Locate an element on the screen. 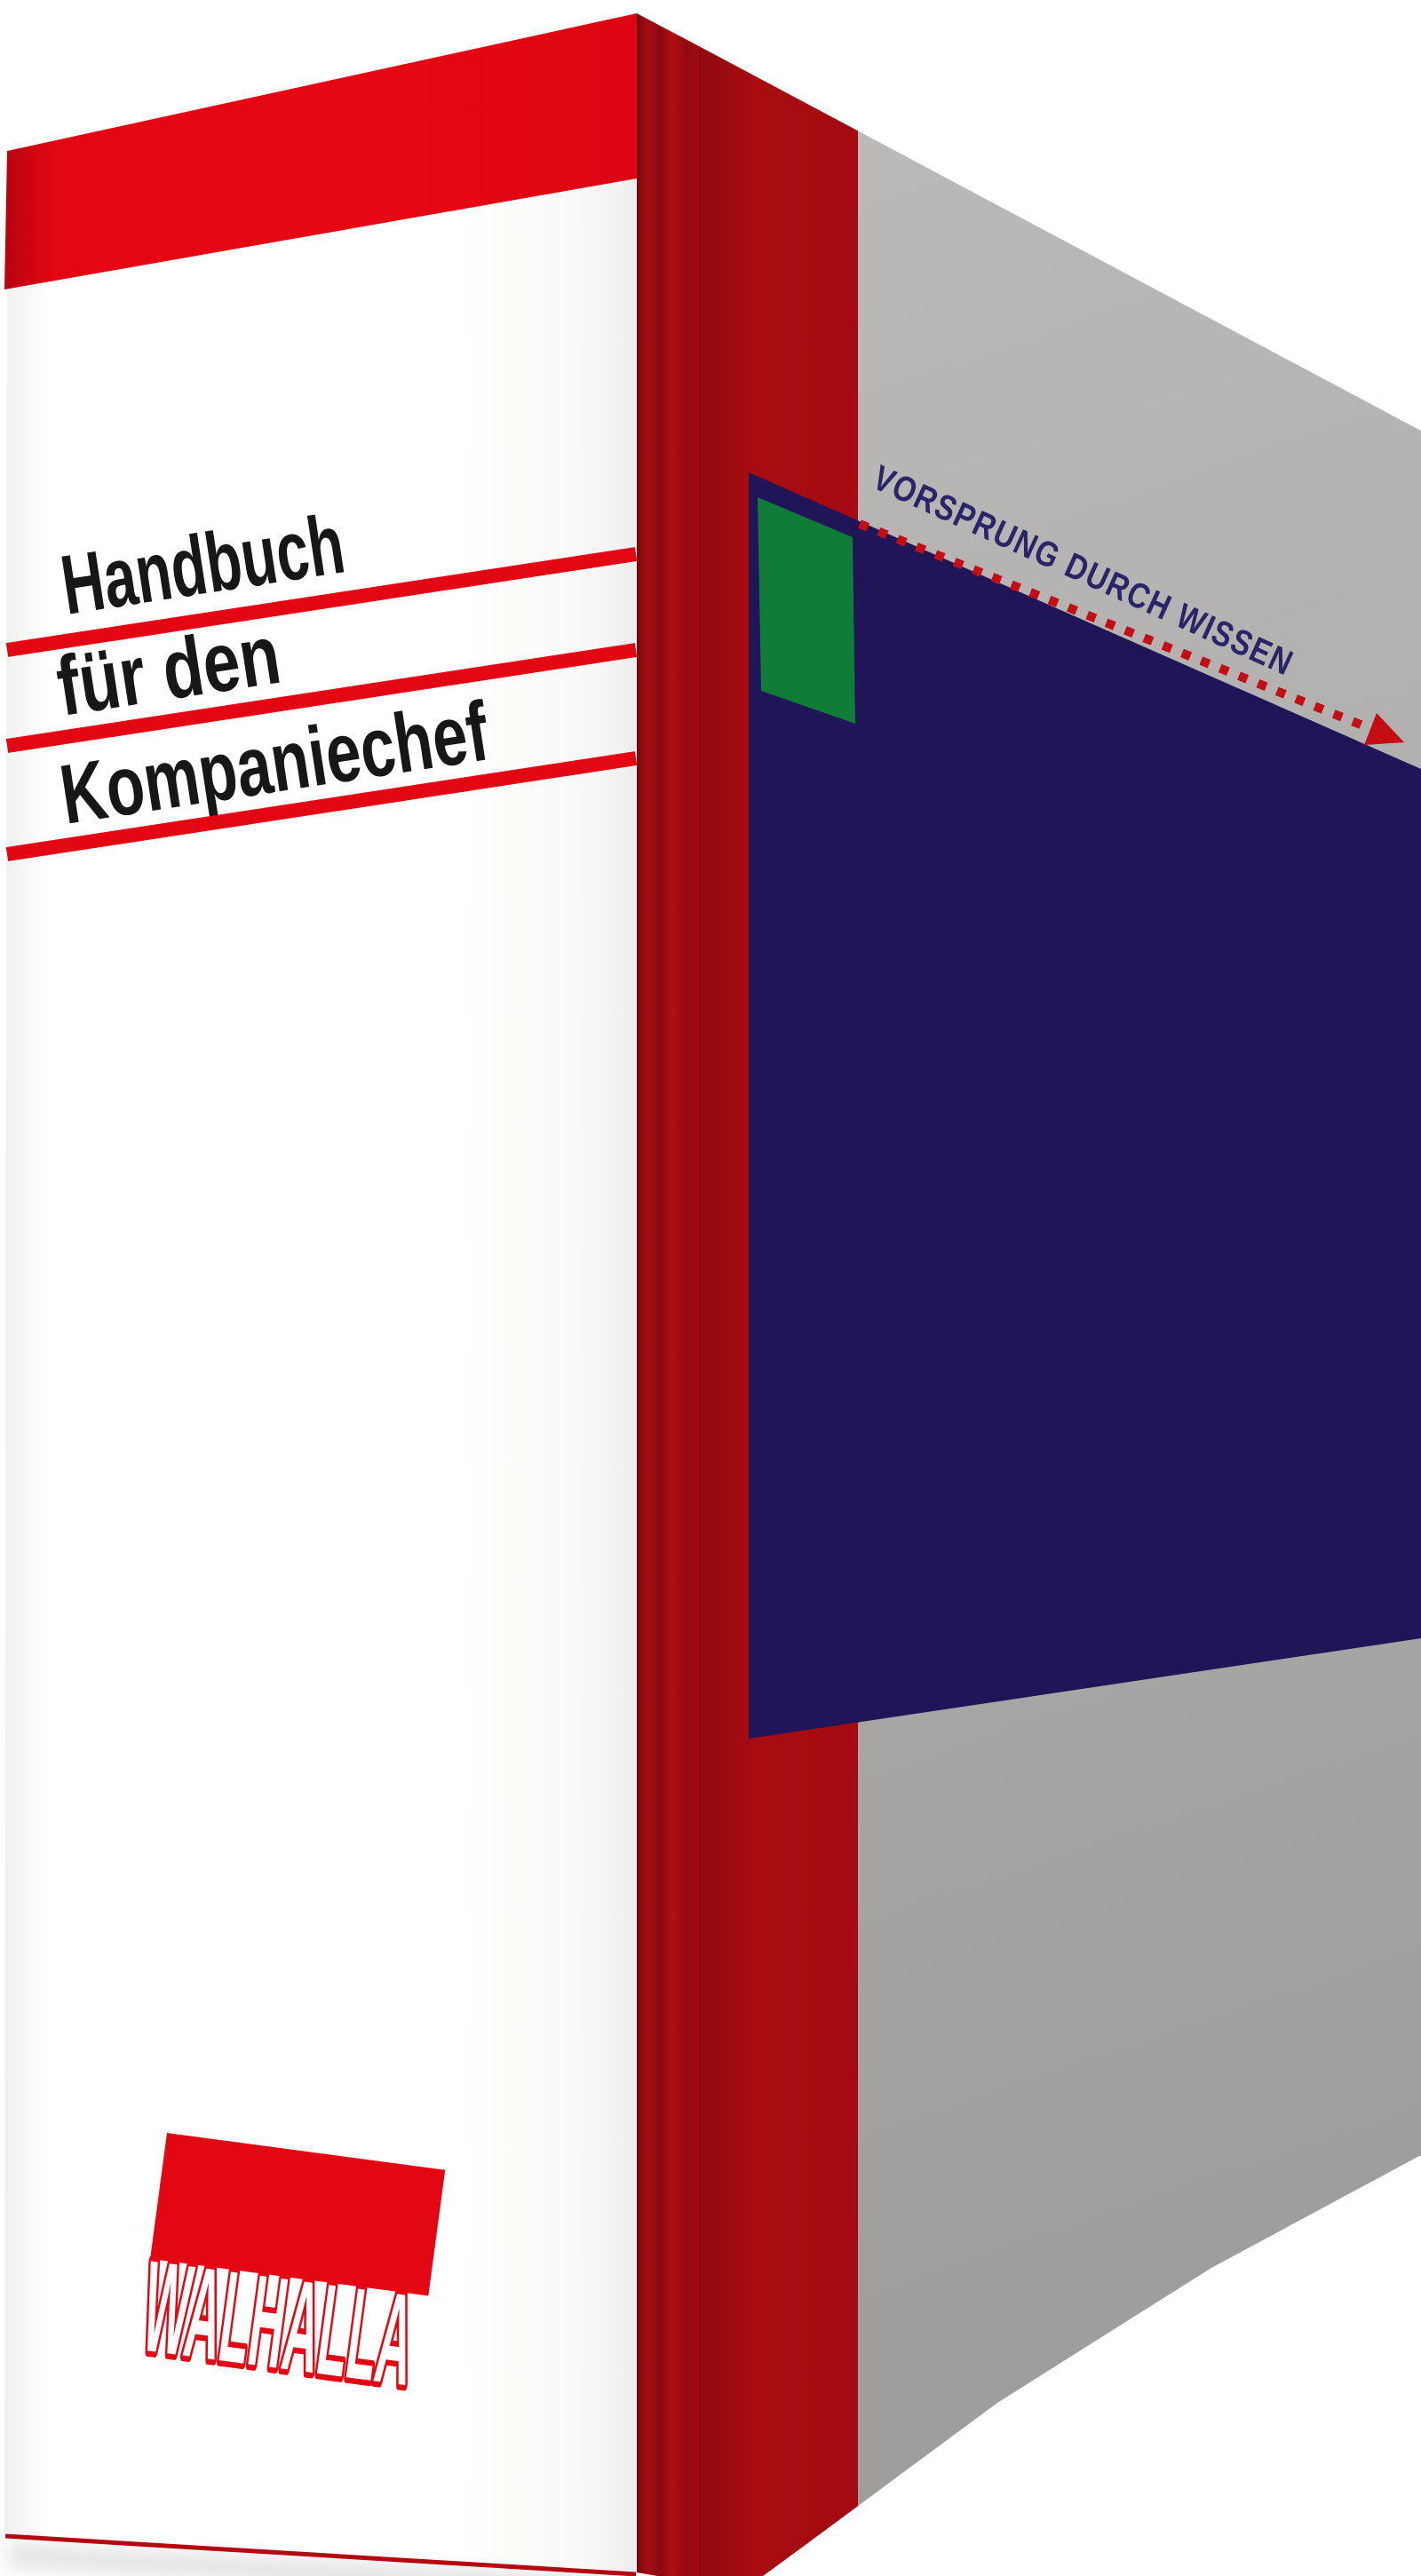  spine-fold-strip is located at coordinates (668, 1294).